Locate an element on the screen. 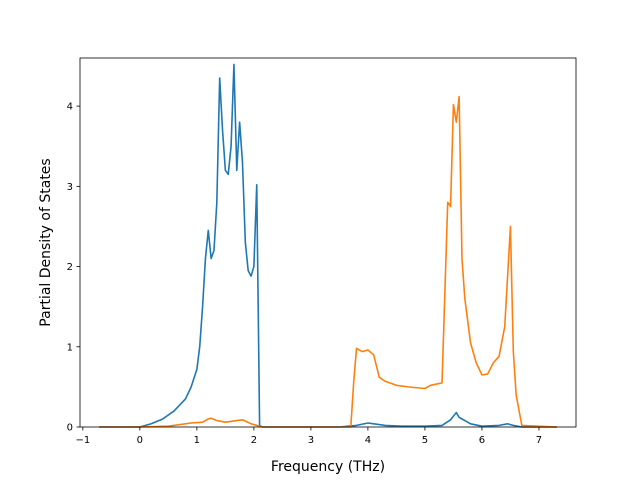 Image resolution: width=640 pixels, height=485 pixels. x-tick-label: 1 is located at coordinates (197, 440).